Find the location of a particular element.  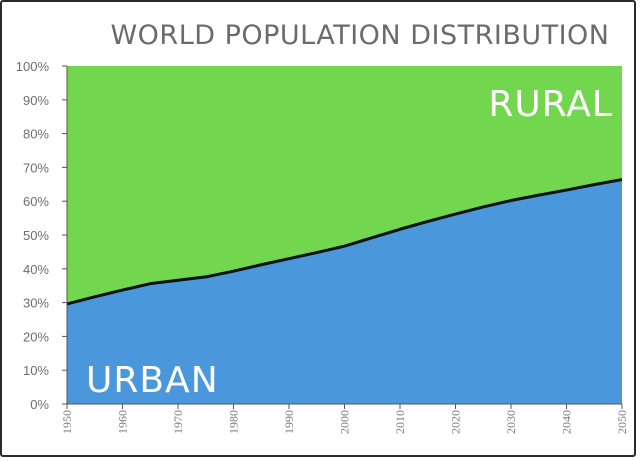

y-tick-label: 60% is located at coordinates (36, 201).